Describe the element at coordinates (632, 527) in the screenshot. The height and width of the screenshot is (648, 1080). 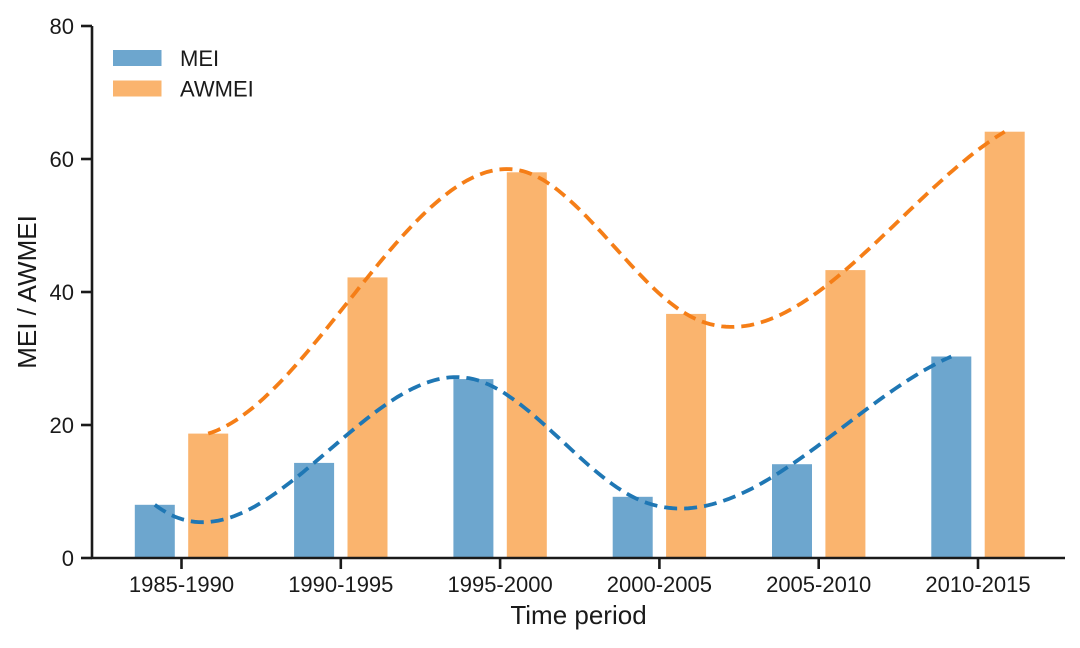
I see `bar-mei-2000-2005` at that location.